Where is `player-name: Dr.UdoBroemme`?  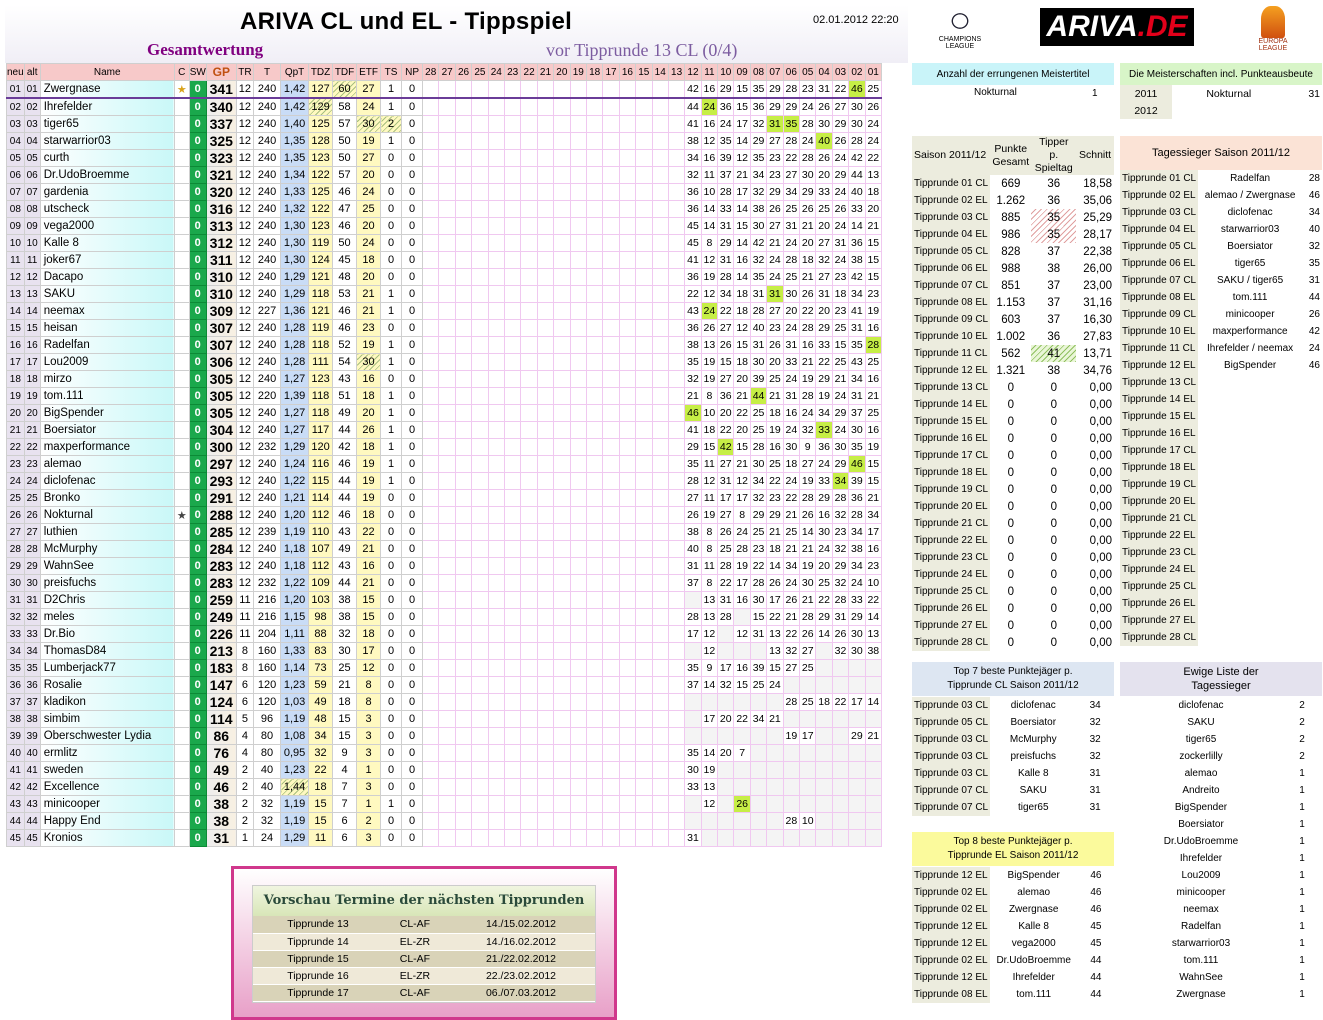
player-name: Dr.UdoBroemme is located at coordinates (107, 175).